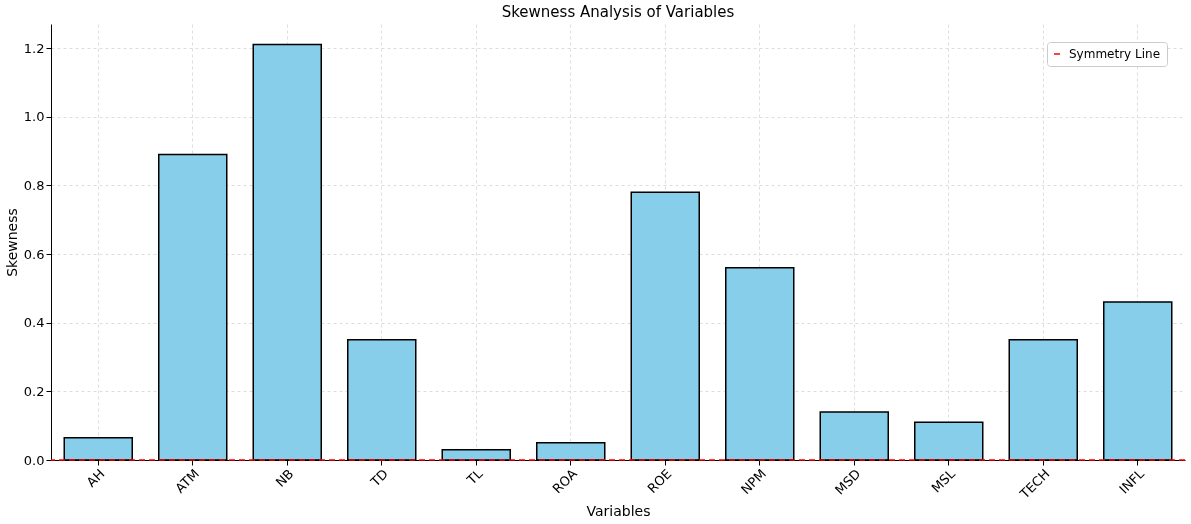 The width and height of the screenshot is (1191, 524). What do you see at coordinates (474, 477) in the screenshot?
I see `x-tick-label: TL` at bounding box center [474, 477].